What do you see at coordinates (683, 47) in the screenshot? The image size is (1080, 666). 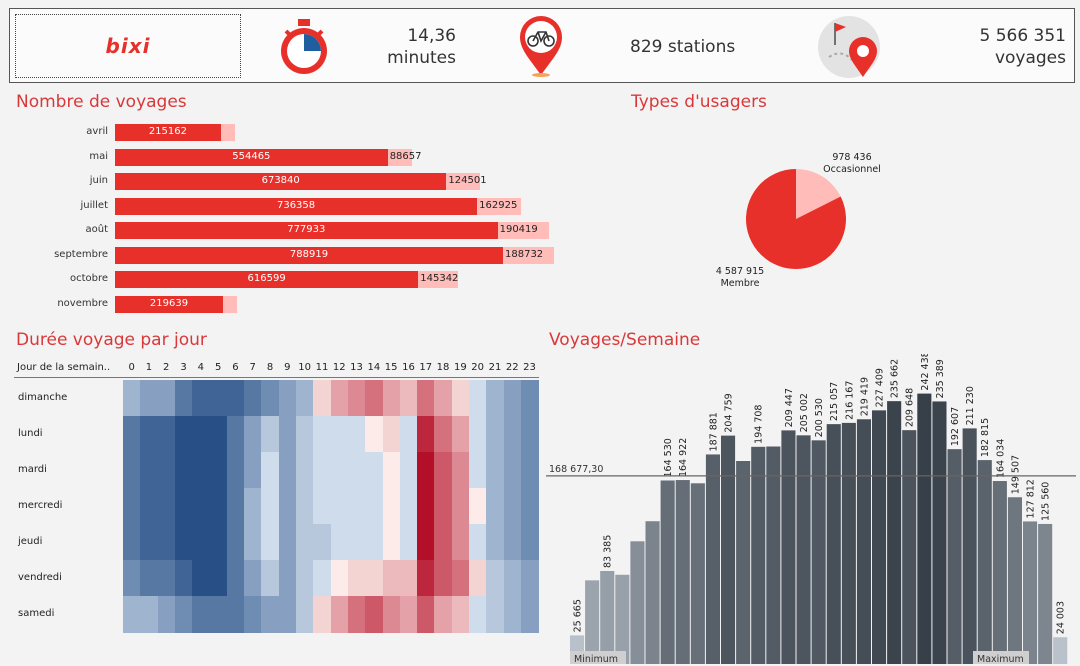 I see `stations-count: 829 stations` at bounding box center [683, 47].